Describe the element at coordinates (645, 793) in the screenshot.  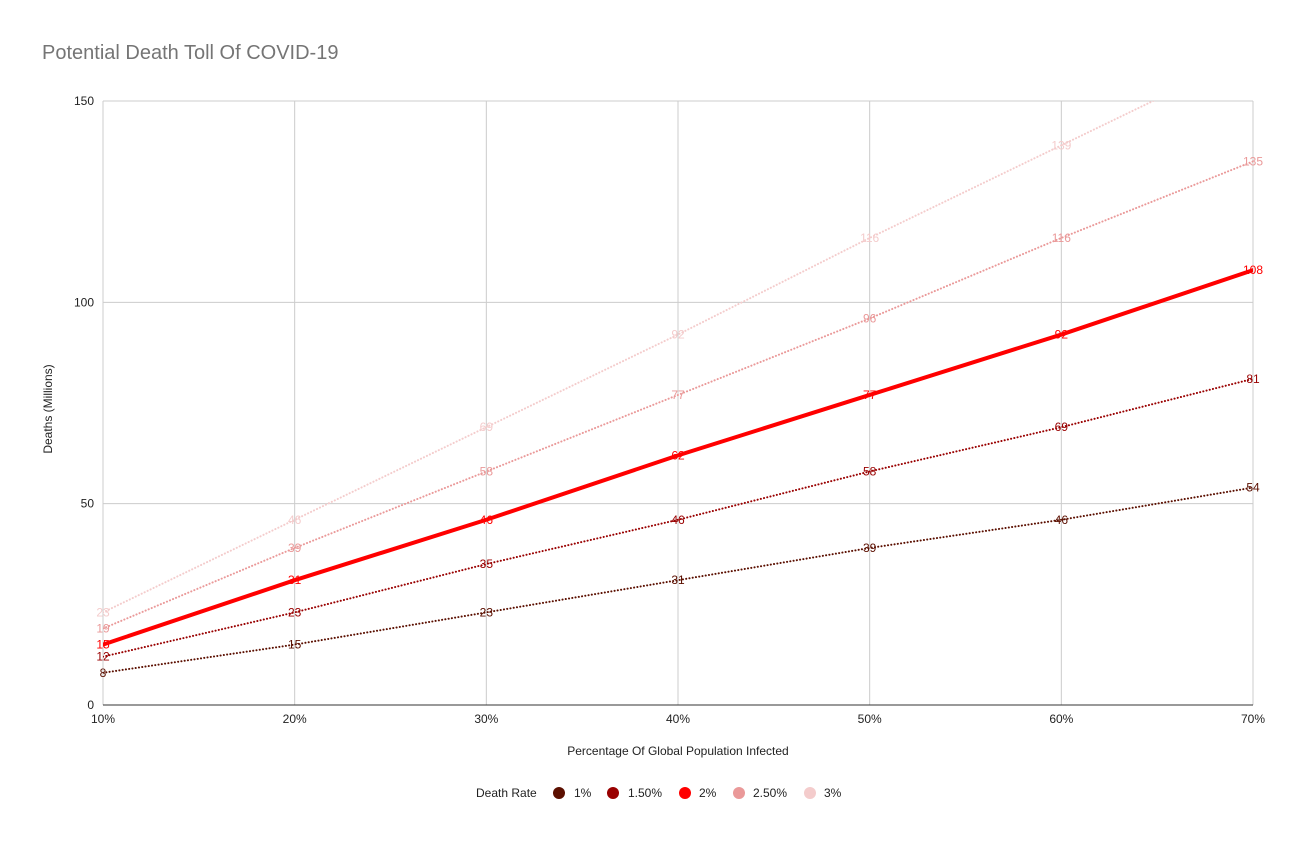
I see `legend-label: 1.50%` at that location.